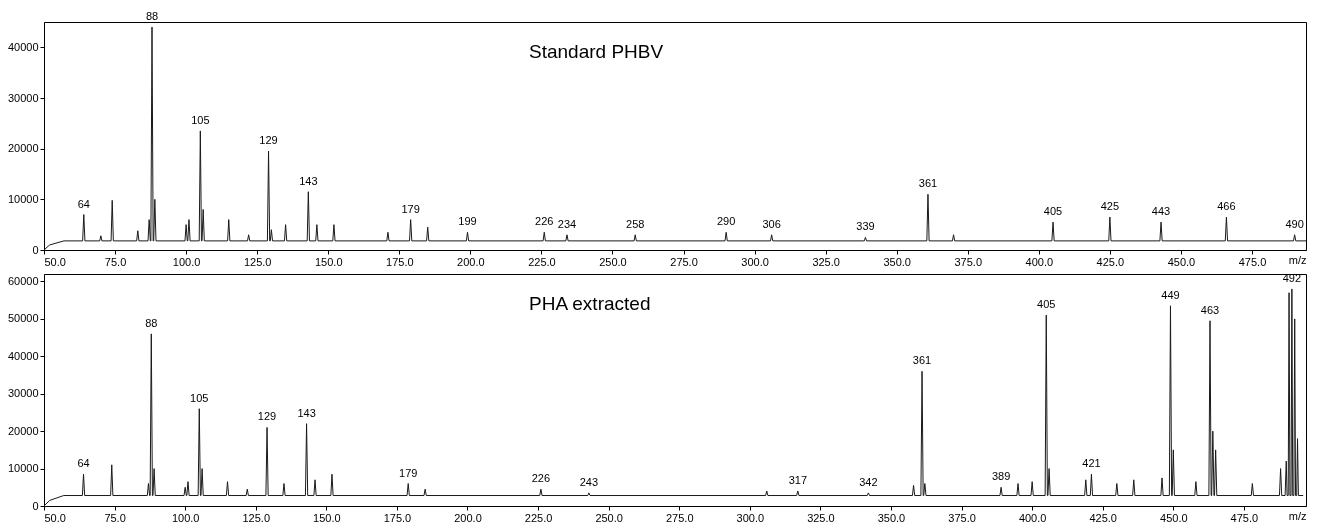  Describe the element at coordinates (771, 223) in the screenshot. I see `annotation: 306` at that location.